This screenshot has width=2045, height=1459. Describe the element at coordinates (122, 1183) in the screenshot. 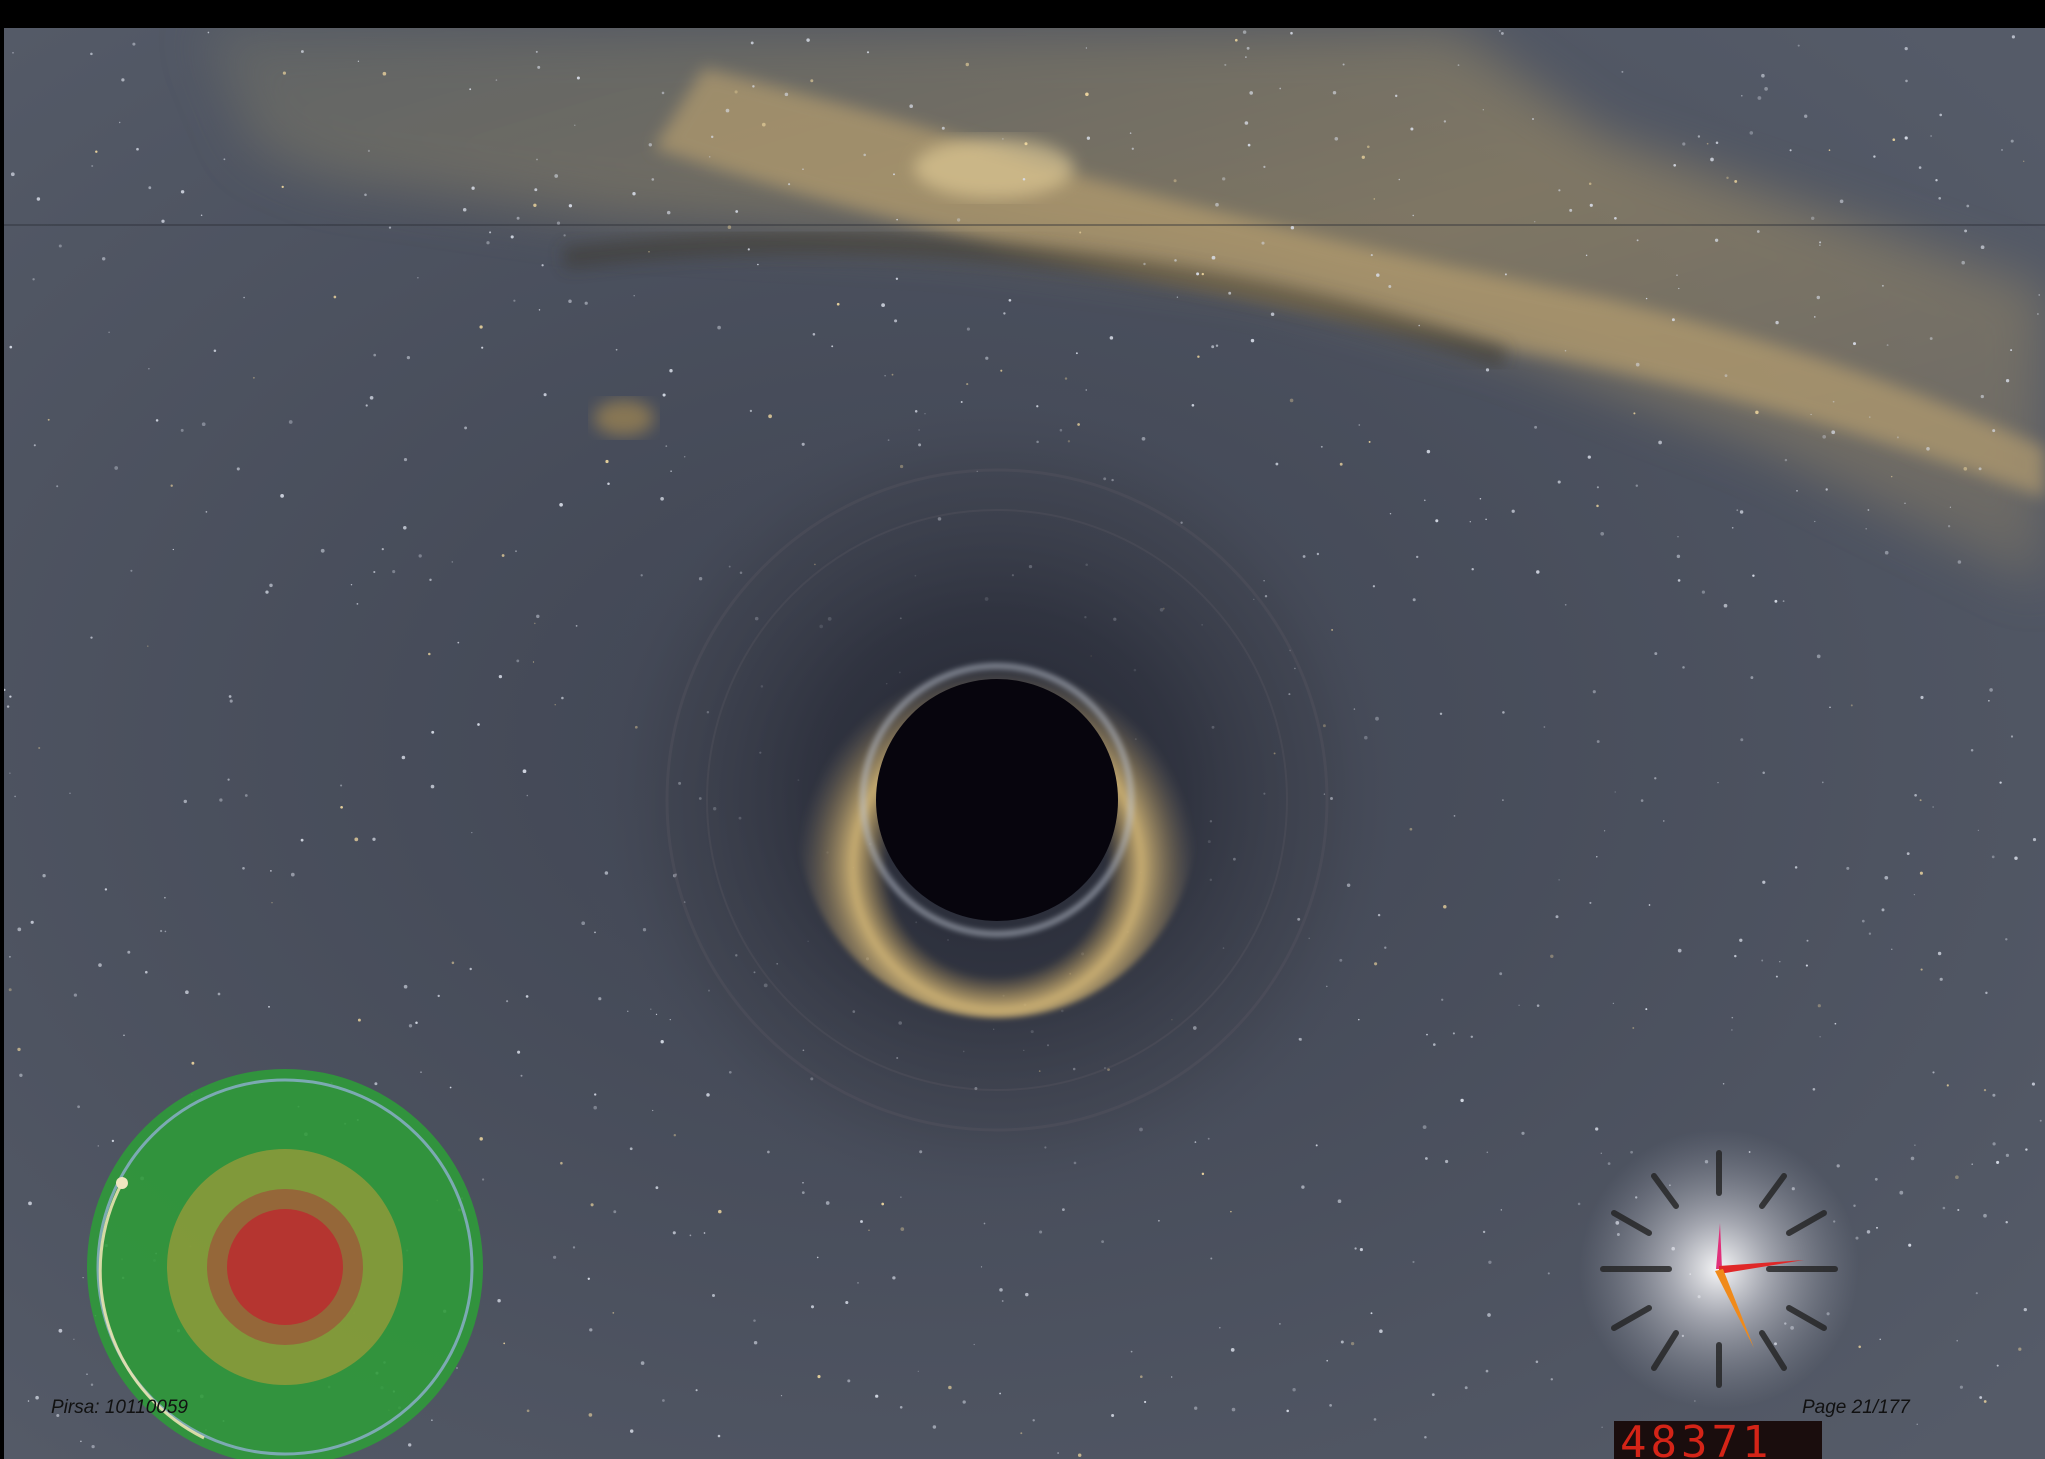

I see `probe-marker` at that location.